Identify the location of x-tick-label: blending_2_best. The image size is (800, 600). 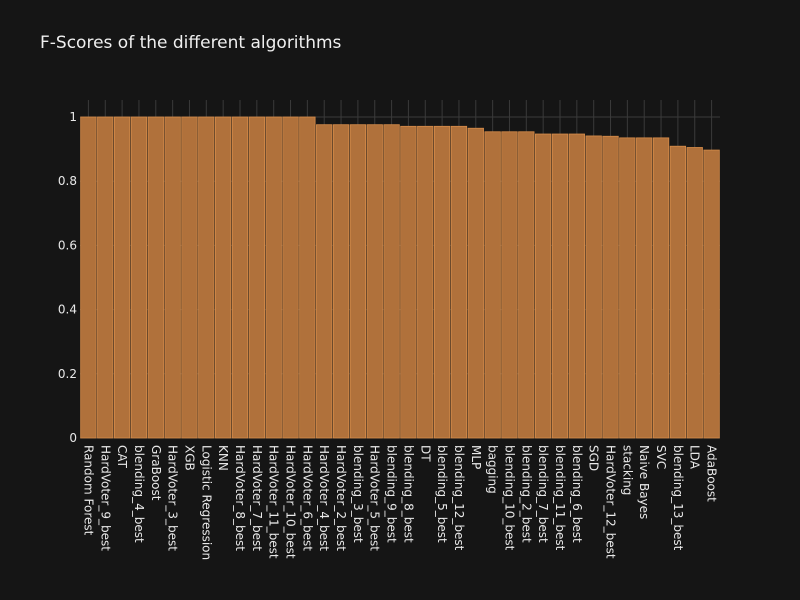
(526, 494).